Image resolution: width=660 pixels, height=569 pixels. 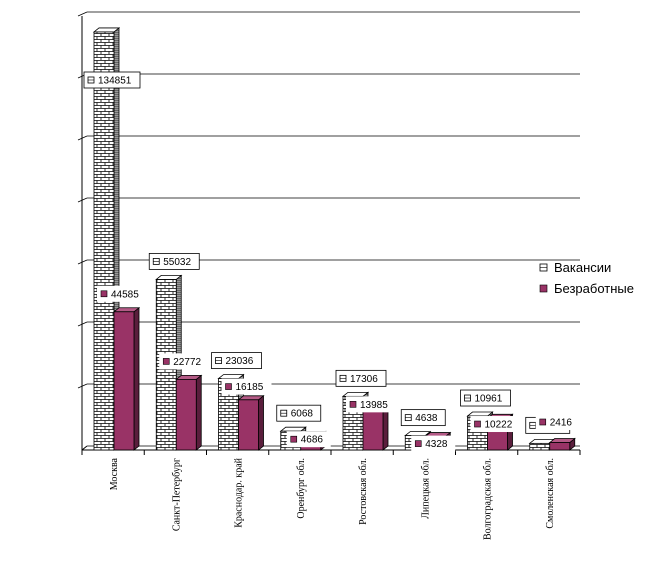 I want to click on bar-unemployed-7-front, so click(x=560, y=446).